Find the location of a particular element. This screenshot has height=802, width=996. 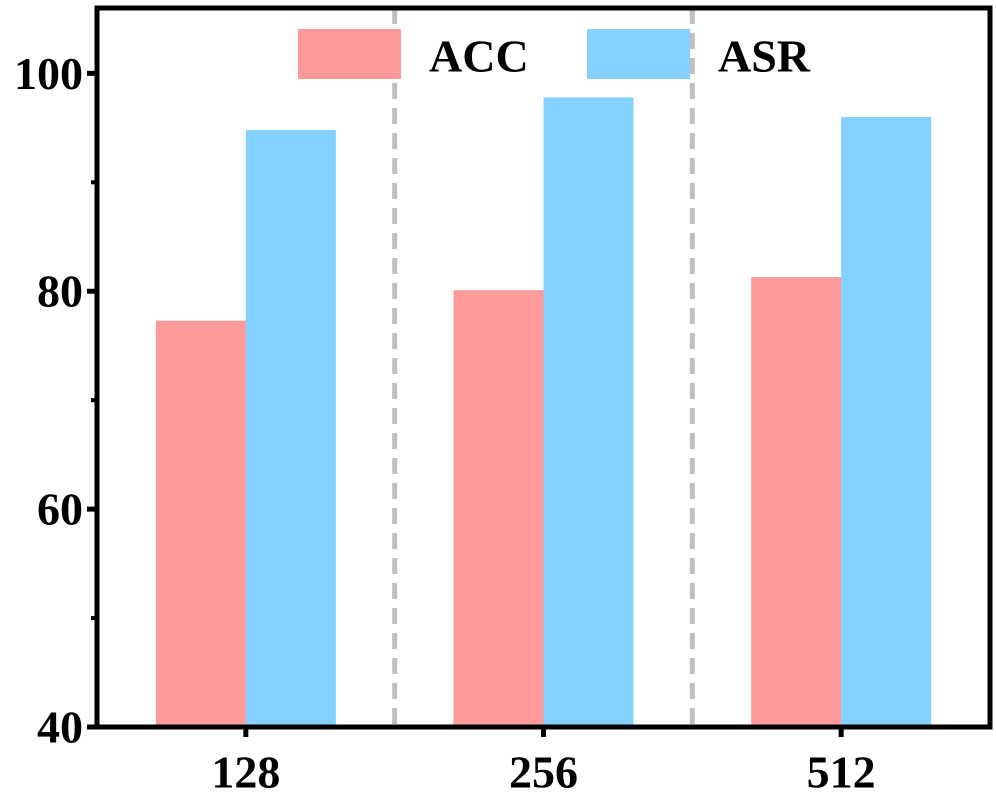

x-tick-label: 128 is located at coordinates (245, 772).